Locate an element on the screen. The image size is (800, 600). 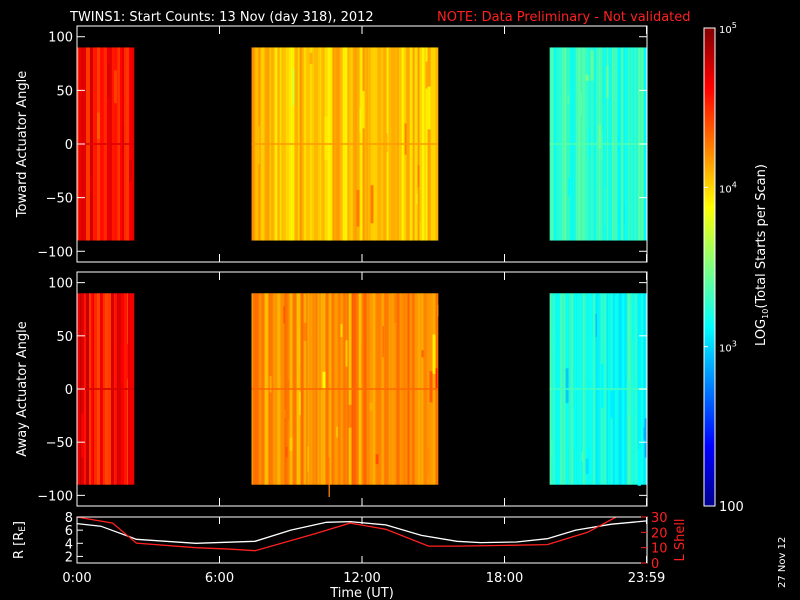
colorbar-tick-label: 10⁴ is located at coordinates (728, 187).